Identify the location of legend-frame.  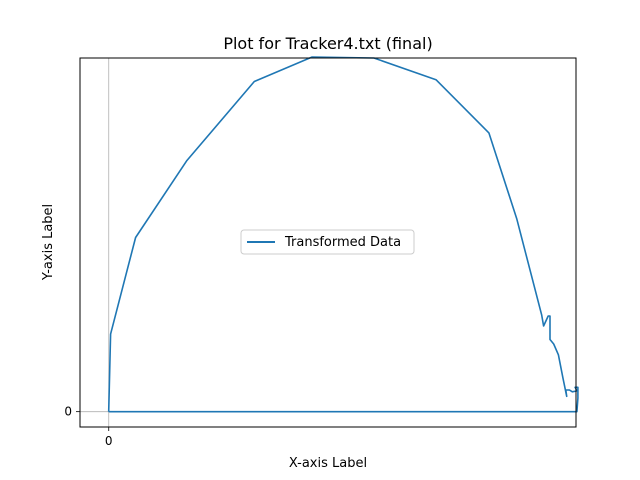
(327, 242).